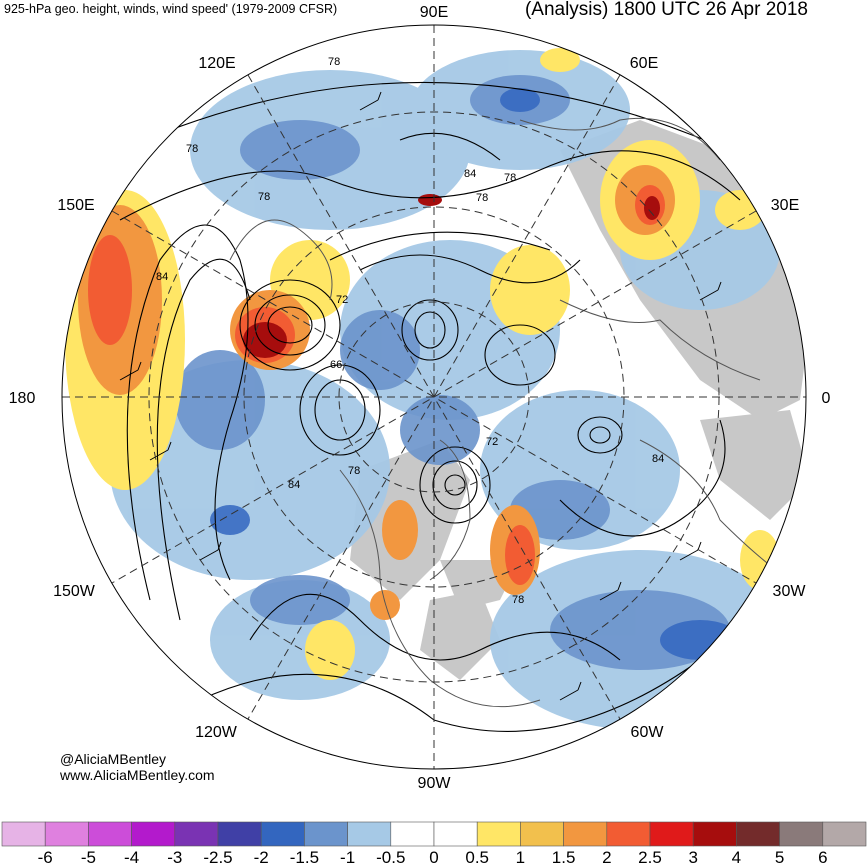  What do you see at coordinates (131, 856) in the screenshot?
I see `colorbar-tick-label: -4` at bounding box center [131, 856].